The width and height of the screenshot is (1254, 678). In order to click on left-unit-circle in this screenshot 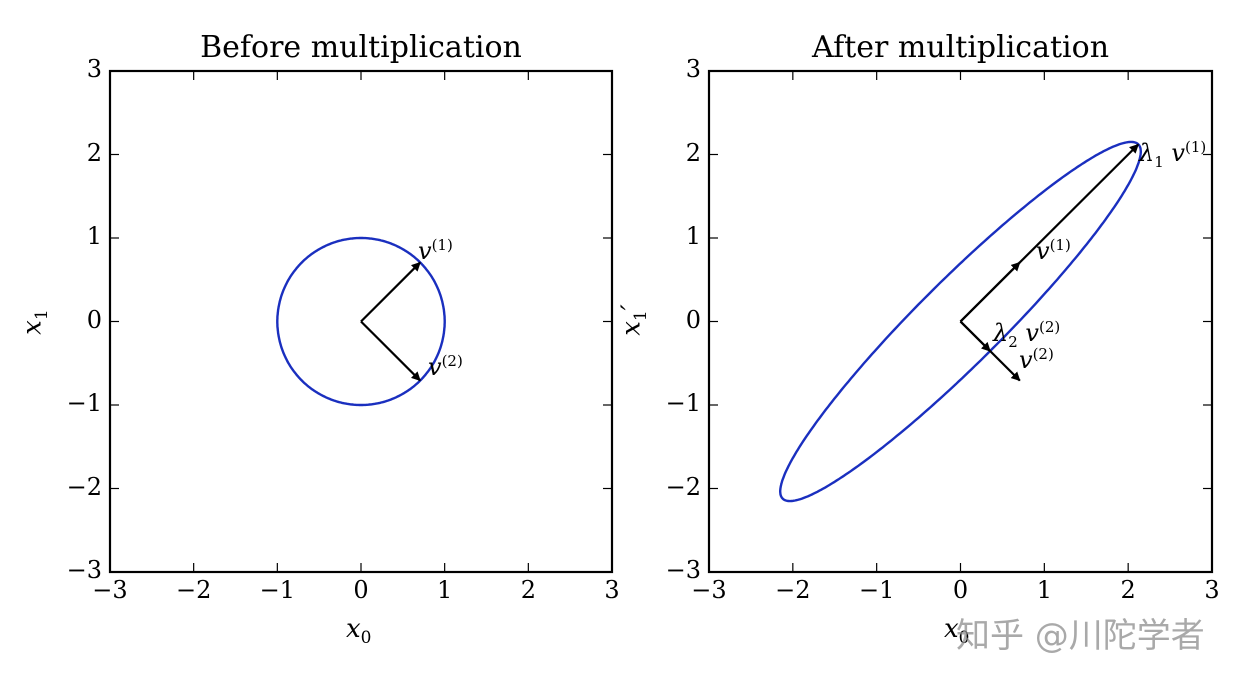, I will do `click(361, 321)`.